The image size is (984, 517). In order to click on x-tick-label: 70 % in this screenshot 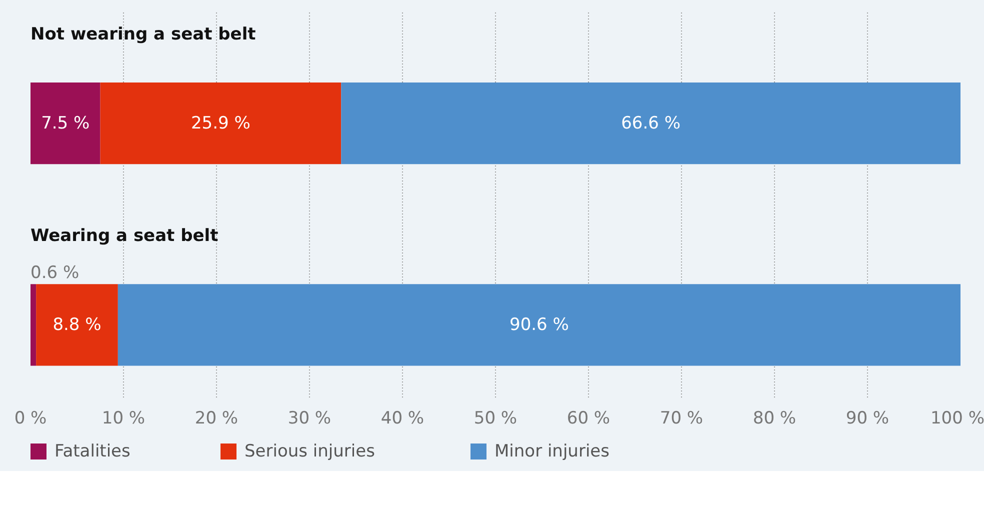, I will do `click(682, 418)`.